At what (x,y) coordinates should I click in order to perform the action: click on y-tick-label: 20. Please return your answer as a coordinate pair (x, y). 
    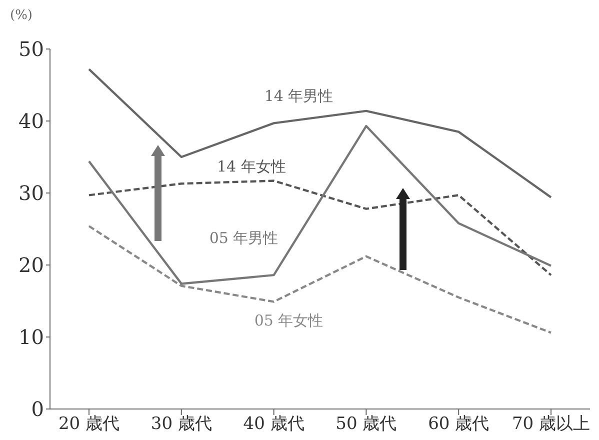
    Looking at the image, I should click on (31, 265).